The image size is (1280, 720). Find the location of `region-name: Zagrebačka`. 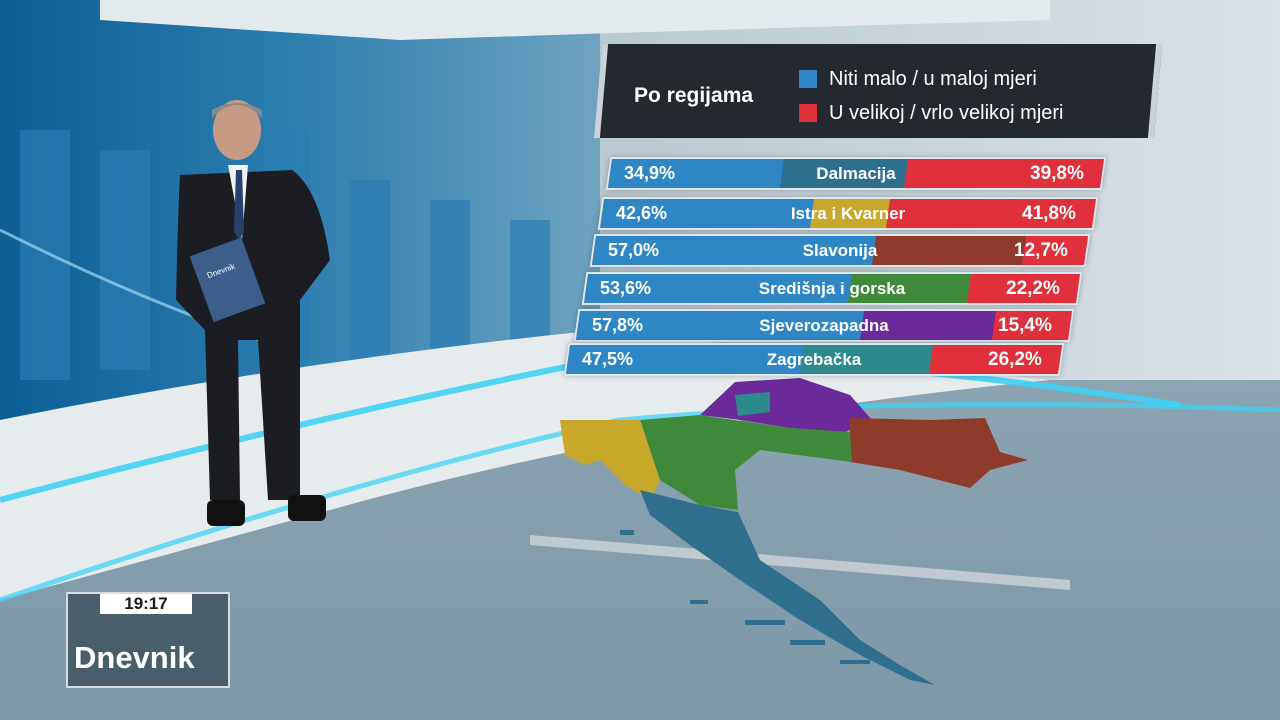

region-name: Zagrebačka is located at coordinates (814, 359).